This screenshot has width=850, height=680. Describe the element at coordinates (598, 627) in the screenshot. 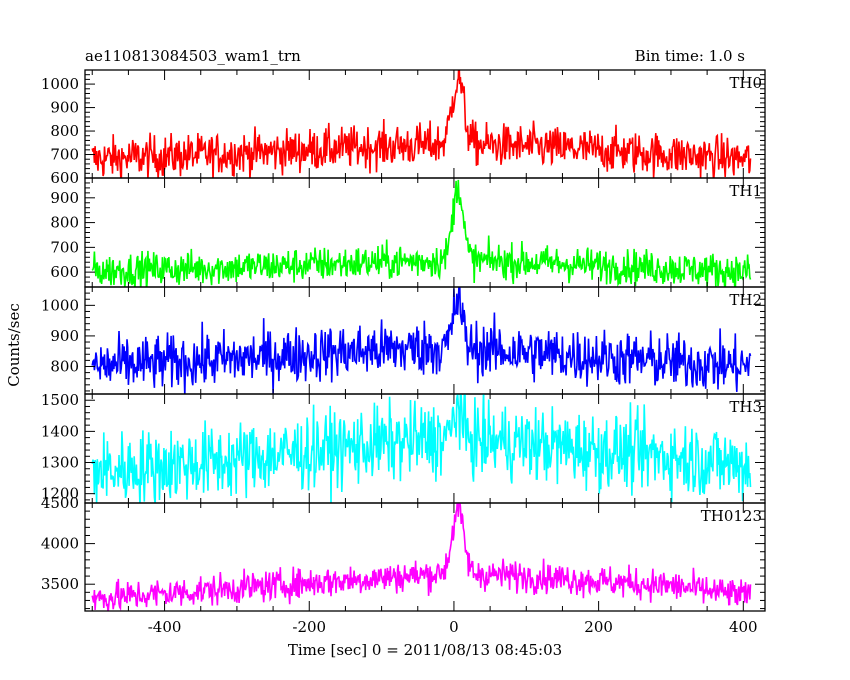

I see `x-tick-label: 200` at that location.